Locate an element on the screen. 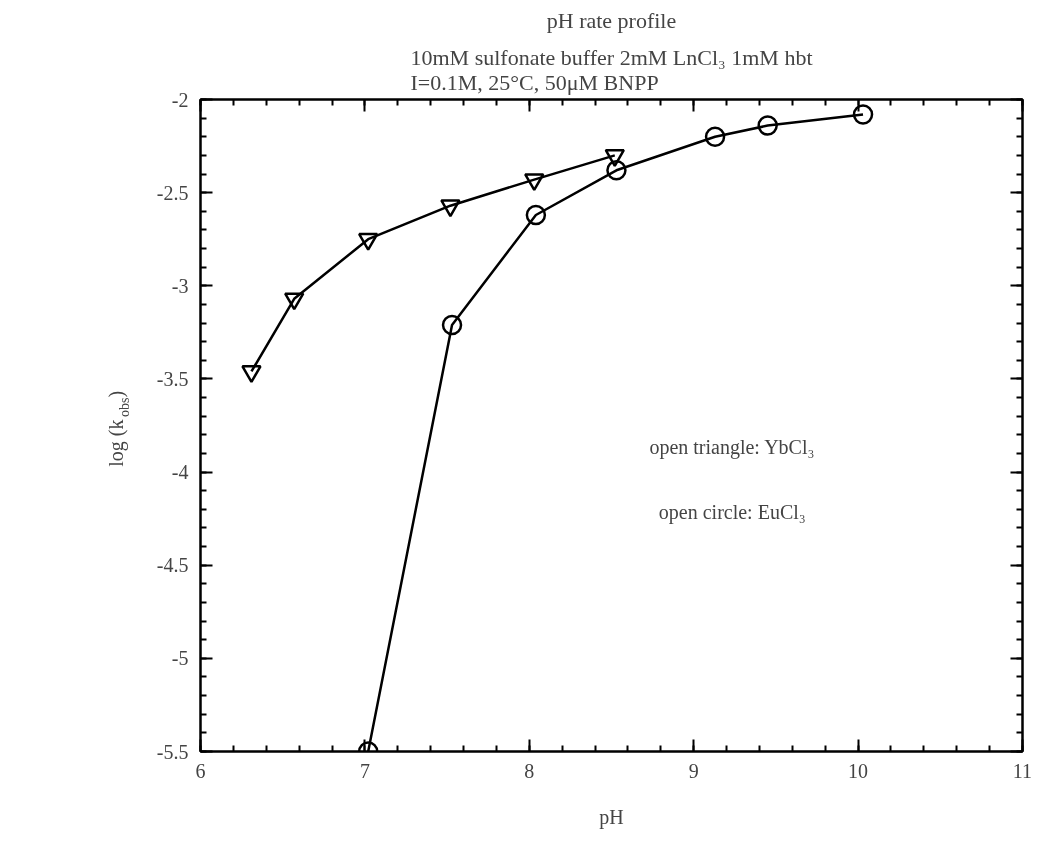  x-tick-label: 8 is located at coordinates (529, 770).